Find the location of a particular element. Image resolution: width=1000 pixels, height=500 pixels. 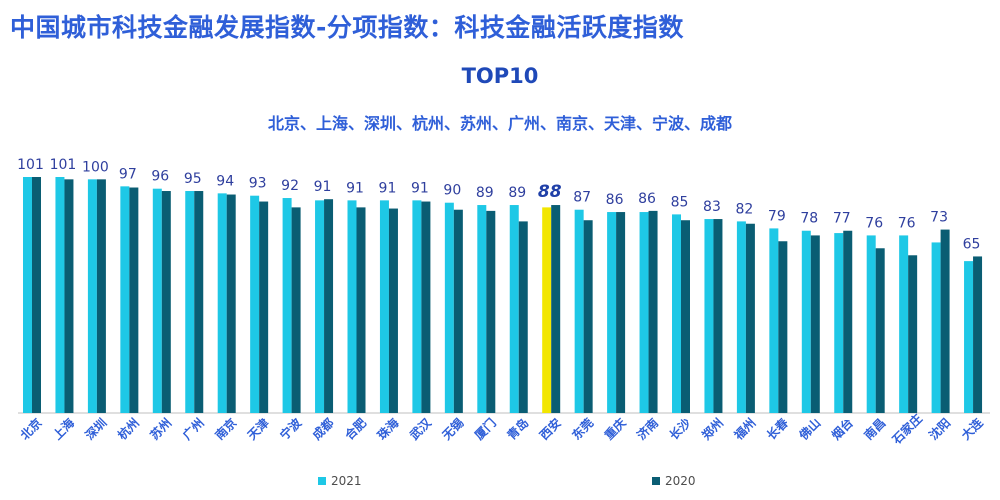

value-label-2021-苏州: 96 is located at coordinates (160, 177).